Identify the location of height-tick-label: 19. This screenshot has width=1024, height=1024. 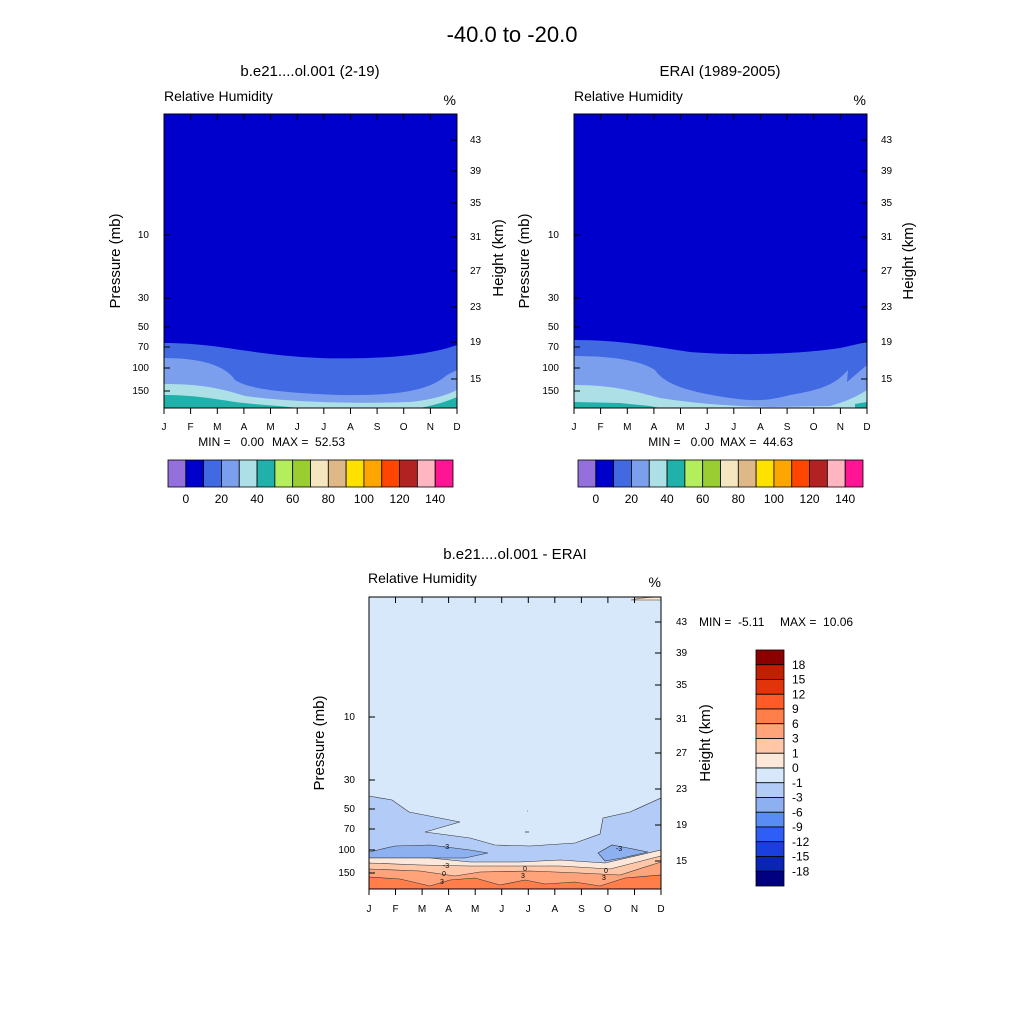
(476, 342).